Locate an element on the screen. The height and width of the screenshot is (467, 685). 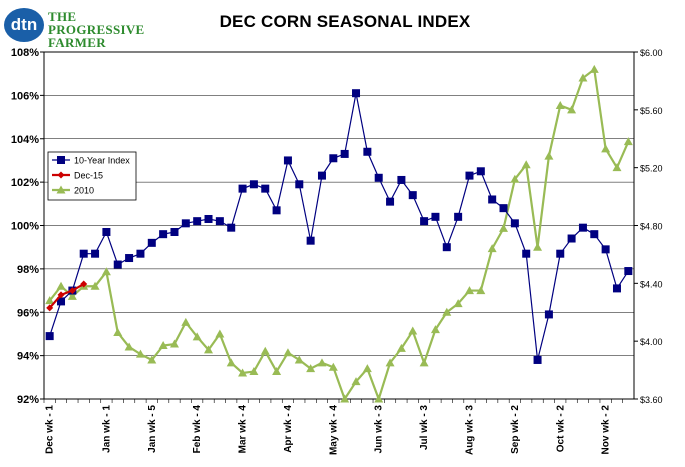
right-tick-label: $4.00 is located at coordinates (651, 342).